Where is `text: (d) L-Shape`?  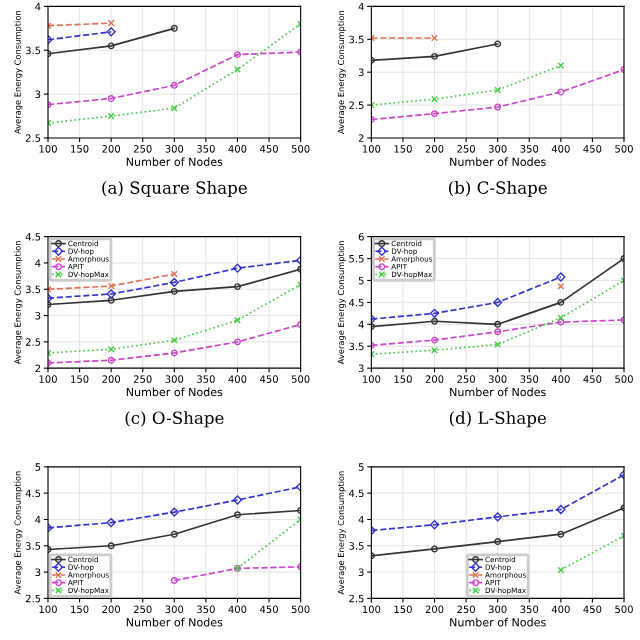 text: (d) L-Shape is located at coordinates (497, 419).